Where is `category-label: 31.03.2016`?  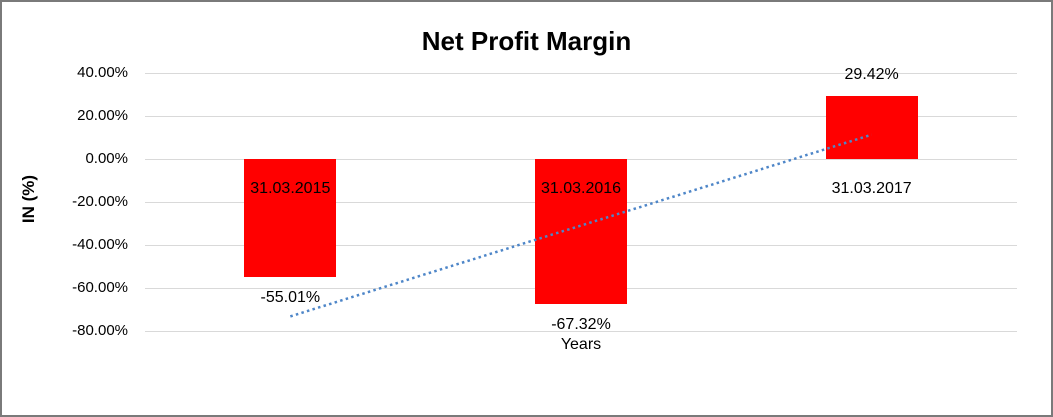 category-label: 31.03.2016 is located at coordinates (581, 188).